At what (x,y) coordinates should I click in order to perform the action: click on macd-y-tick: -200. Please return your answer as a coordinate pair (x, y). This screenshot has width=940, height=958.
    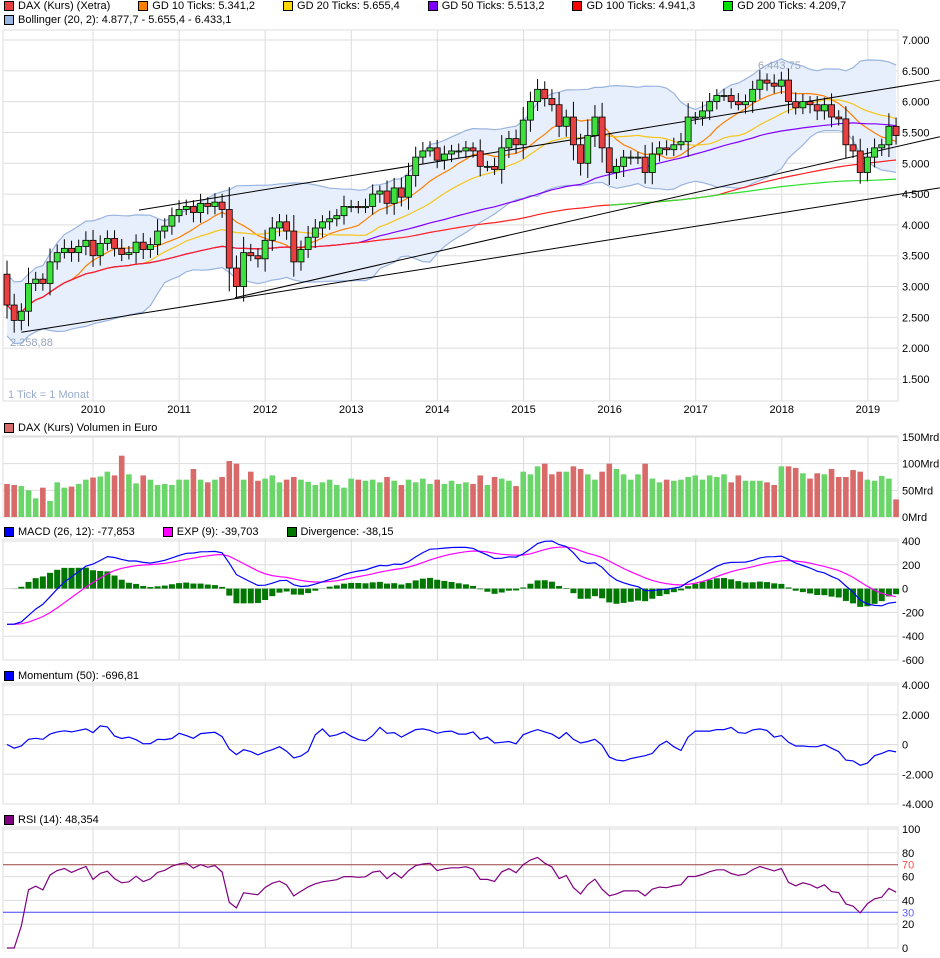
    Looking at the image, I should click on (913, 613).